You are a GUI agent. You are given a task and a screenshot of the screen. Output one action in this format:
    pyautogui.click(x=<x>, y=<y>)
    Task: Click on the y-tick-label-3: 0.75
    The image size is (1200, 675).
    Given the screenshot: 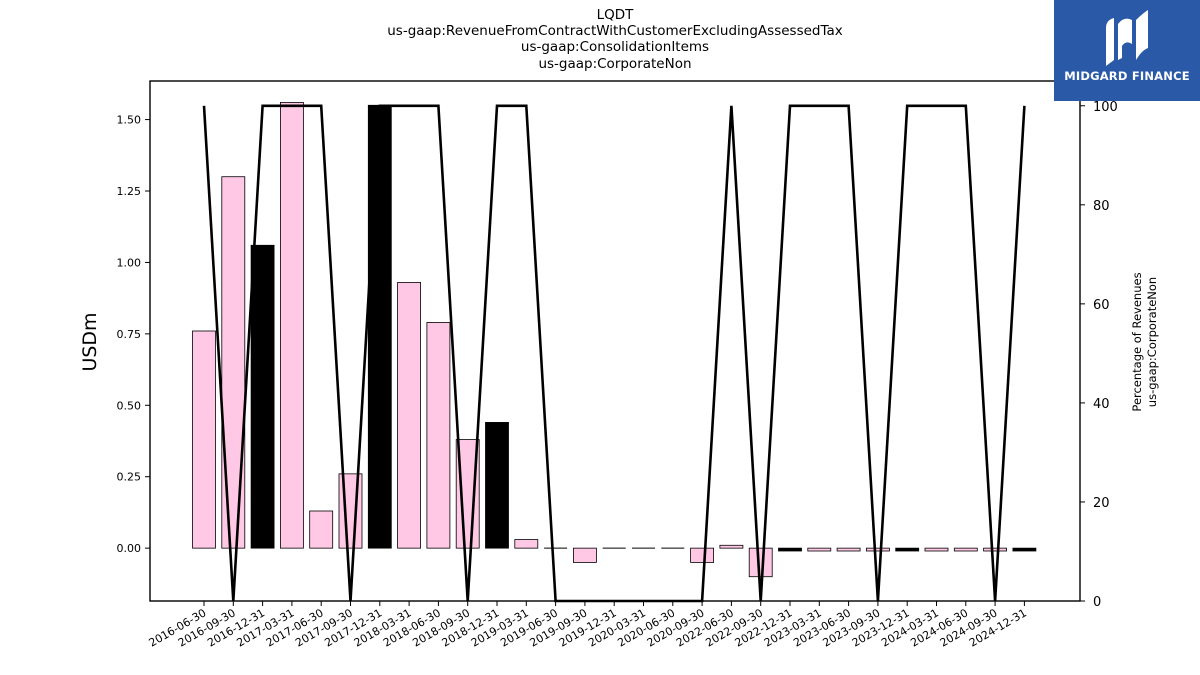 What is the action you would take?
    pyautogui.click(x=129, y=334)
    